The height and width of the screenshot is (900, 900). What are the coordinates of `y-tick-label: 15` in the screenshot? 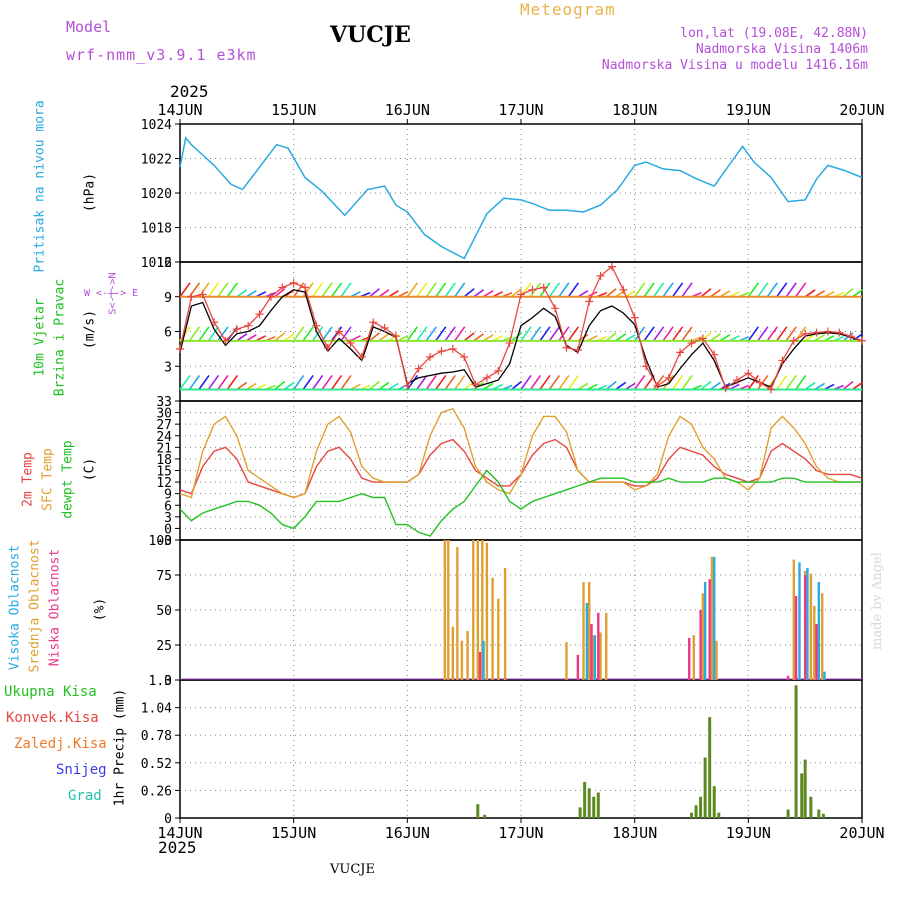 It's located at (164, 472).